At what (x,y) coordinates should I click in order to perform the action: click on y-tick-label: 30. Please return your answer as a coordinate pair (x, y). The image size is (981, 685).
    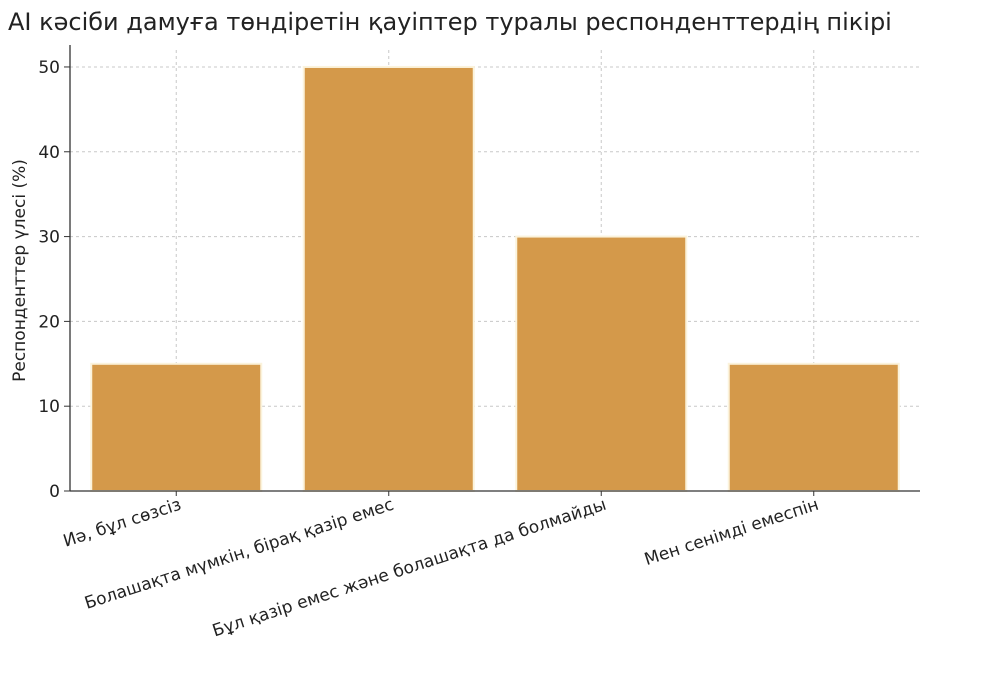
    Looking at the image, I should click on (49, 238).